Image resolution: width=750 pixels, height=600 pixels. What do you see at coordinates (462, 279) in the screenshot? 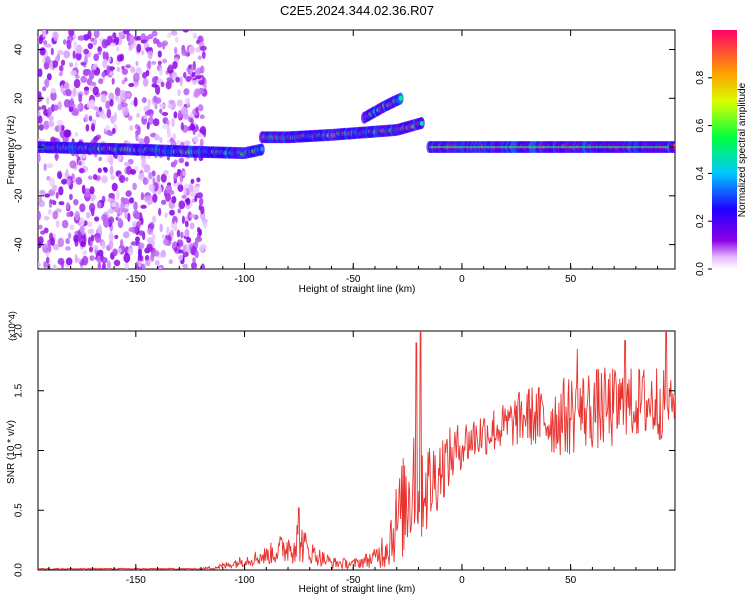
I see `x-tick-label: 0` at bounding box center [462, 279].